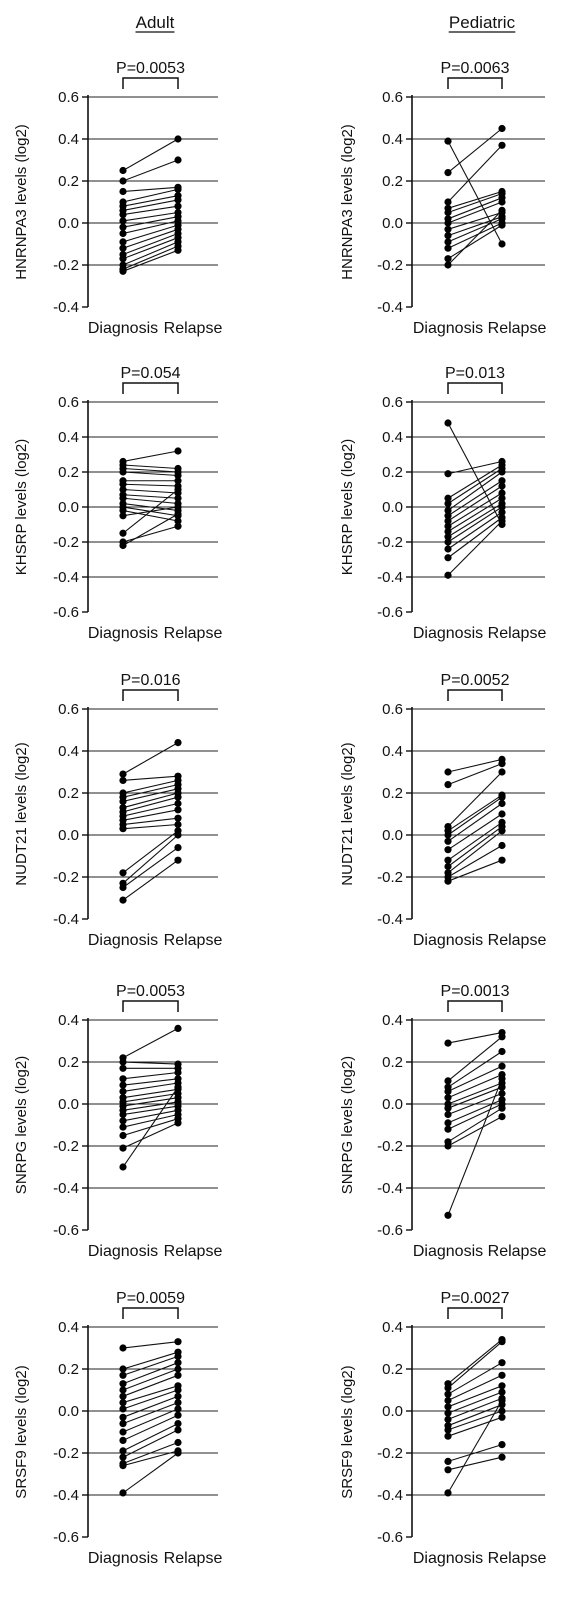 The image size is (568, 1613). Describe the element at coordinates (150, 680) in the screenshot. I see `p-value-label: P=0.016` at that location.